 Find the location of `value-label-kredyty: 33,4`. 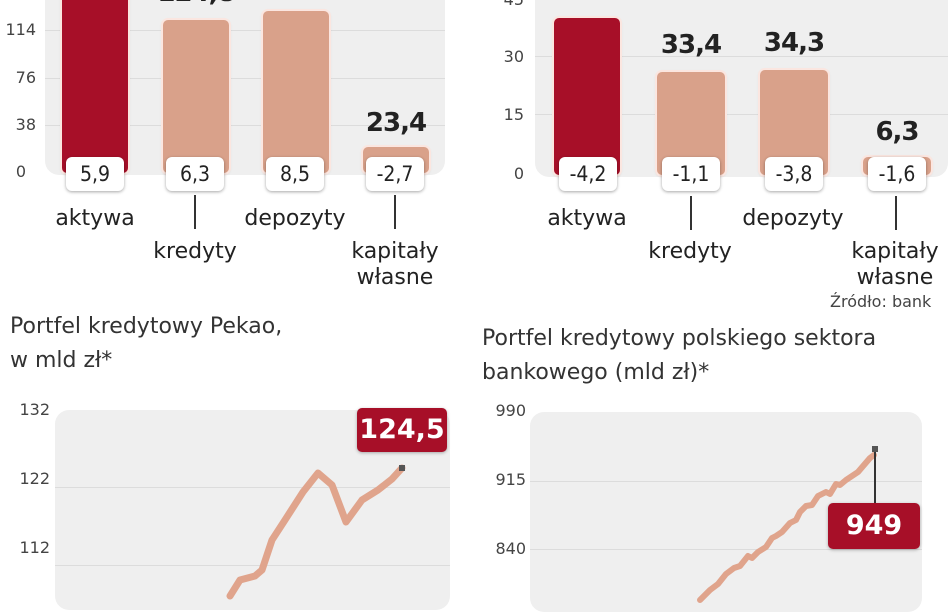

value-label-kredyty: 33,4 is located at coordinates (691, 45).